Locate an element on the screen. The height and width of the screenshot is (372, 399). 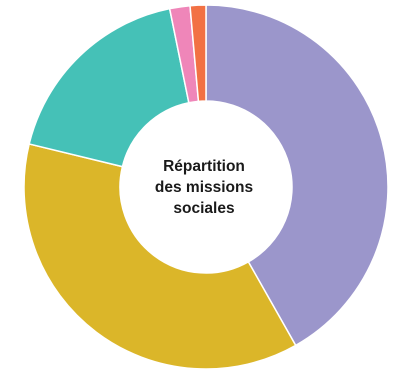
chart-title: Répartition des missions sociales is located at coordinates (204, 187).